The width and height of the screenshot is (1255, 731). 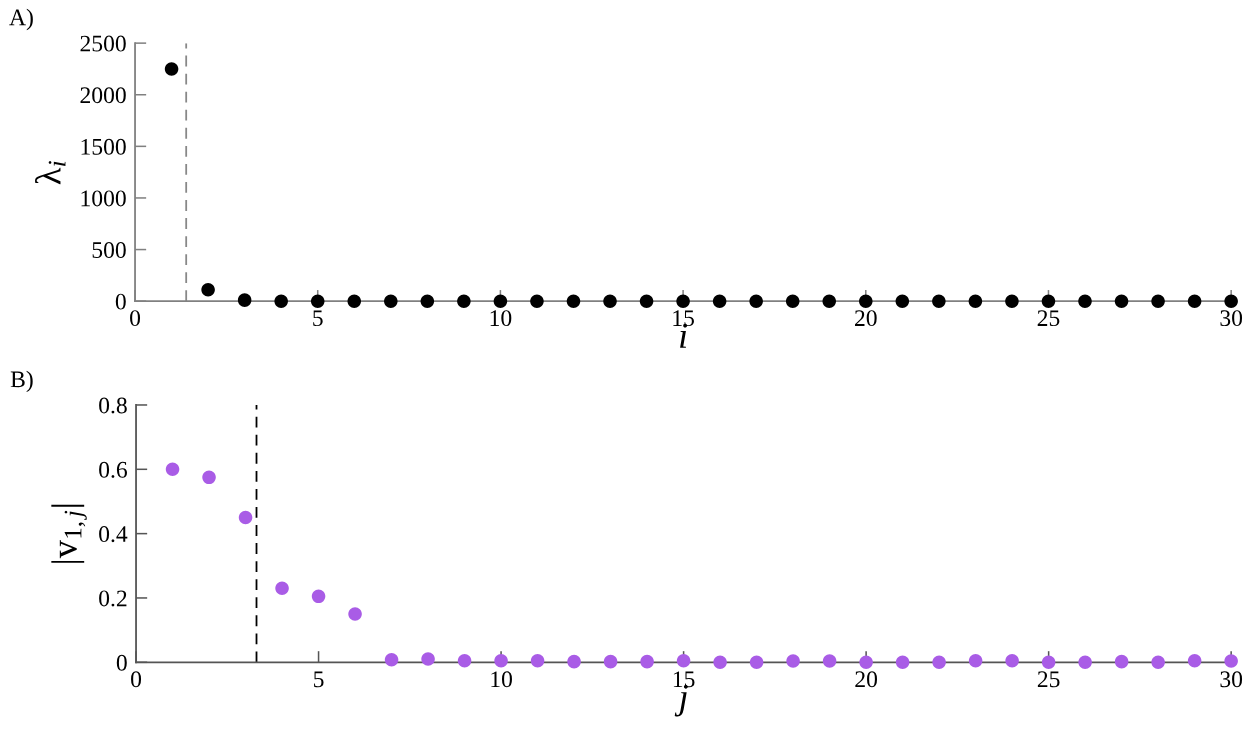 What do you see at coordinates (113, 598) in the screenshot?
I see `y-tick-label: 0.2` at bounding box center [113, 598].